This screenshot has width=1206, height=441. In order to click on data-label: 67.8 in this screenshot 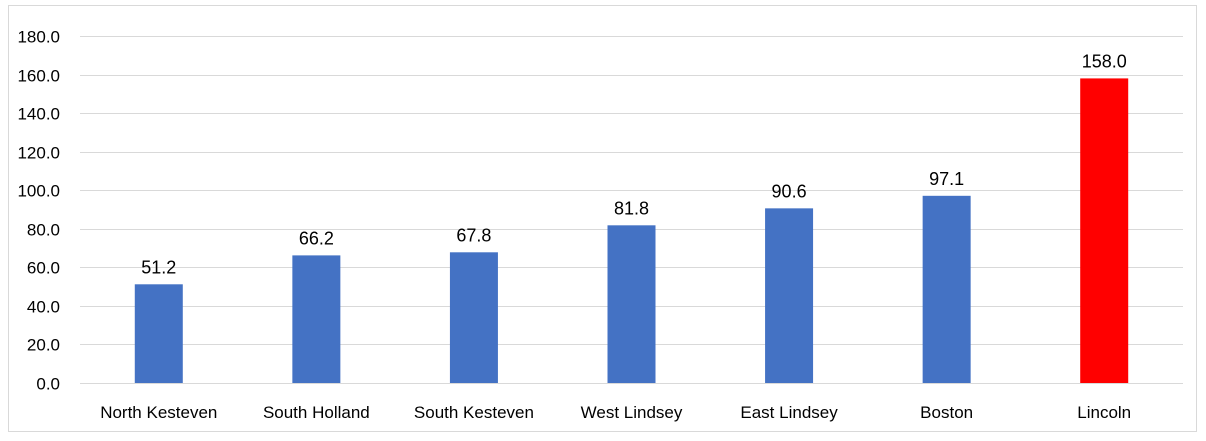, I will do `click(473, 235)`.